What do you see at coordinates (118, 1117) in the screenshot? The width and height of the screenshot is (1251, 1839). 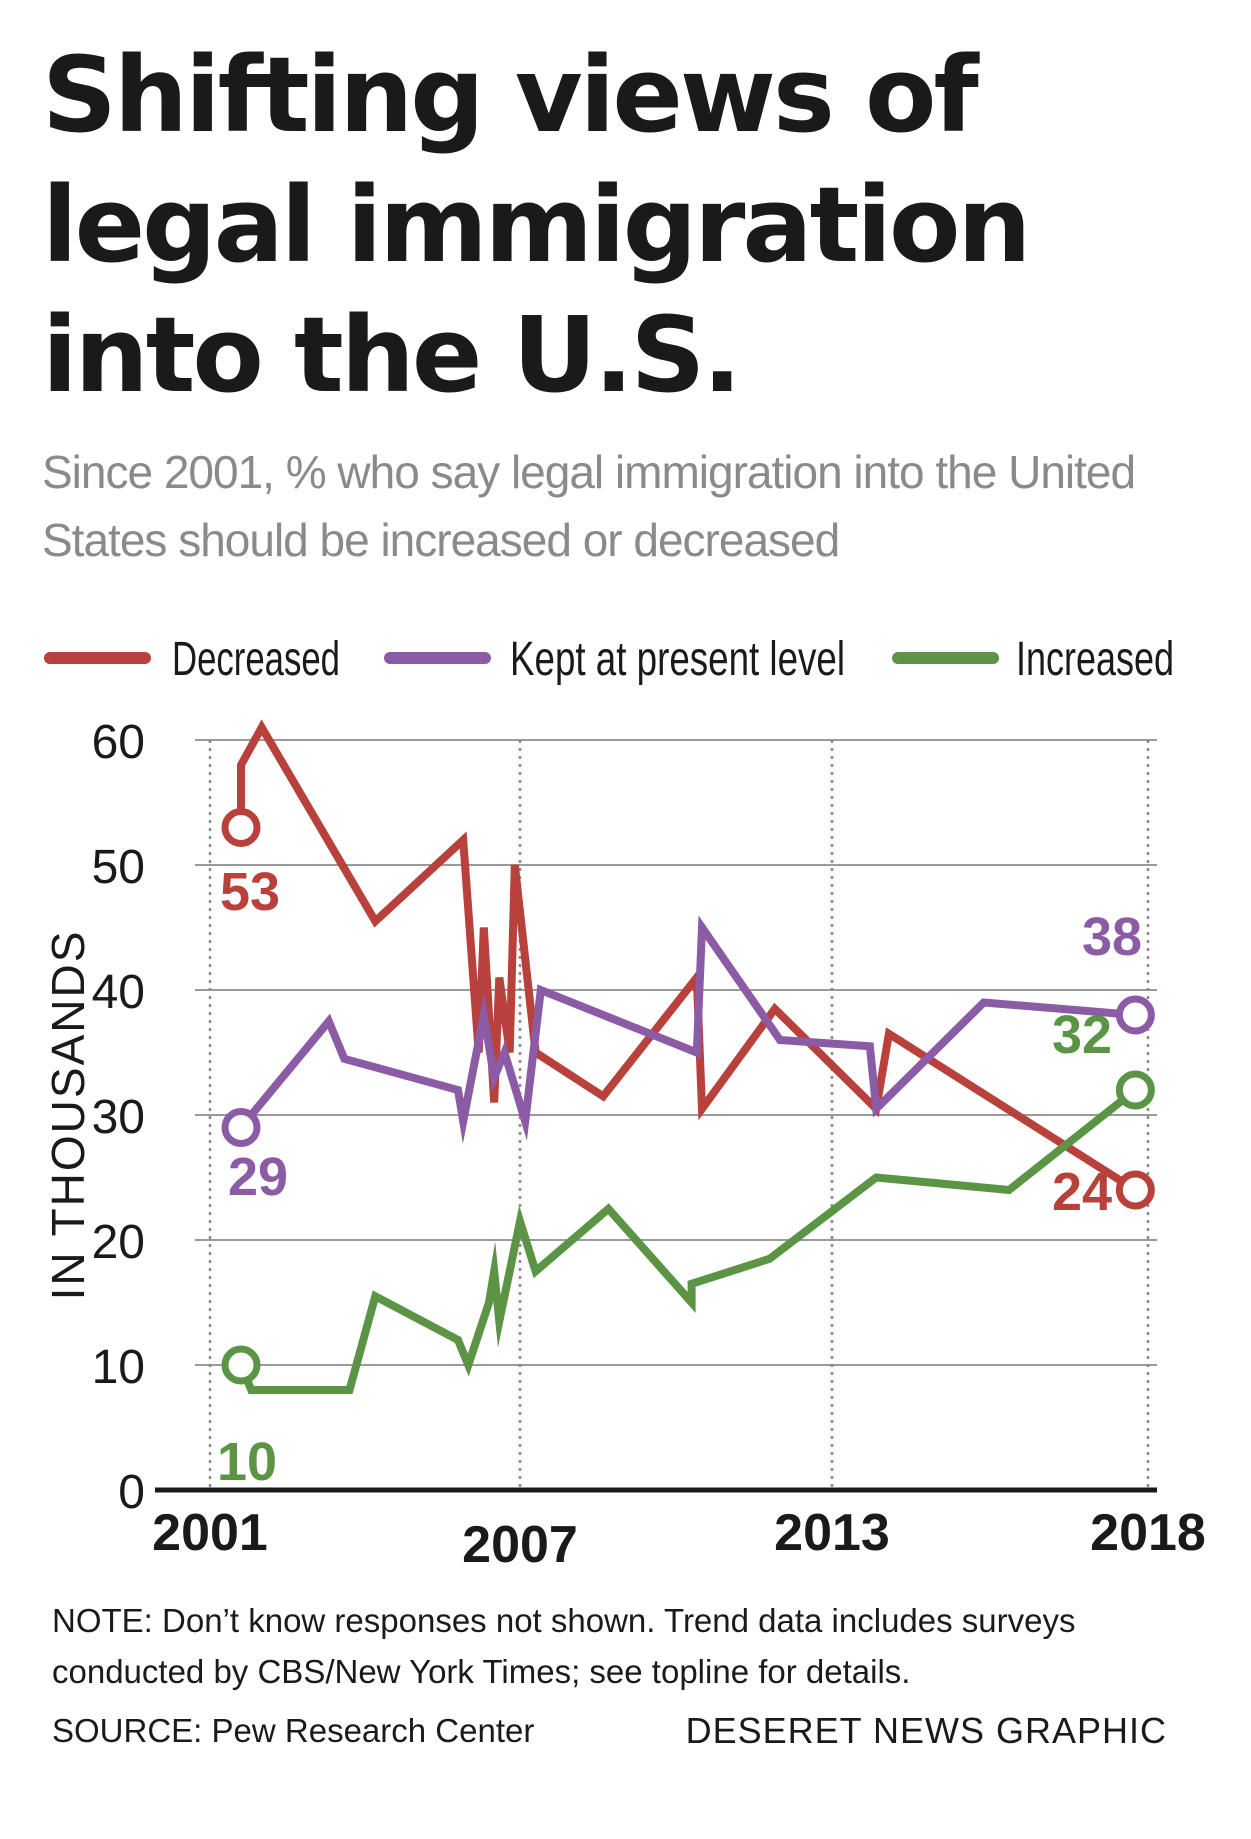 I see `y-tick-label: 30` at bounding box center [118, 1117].